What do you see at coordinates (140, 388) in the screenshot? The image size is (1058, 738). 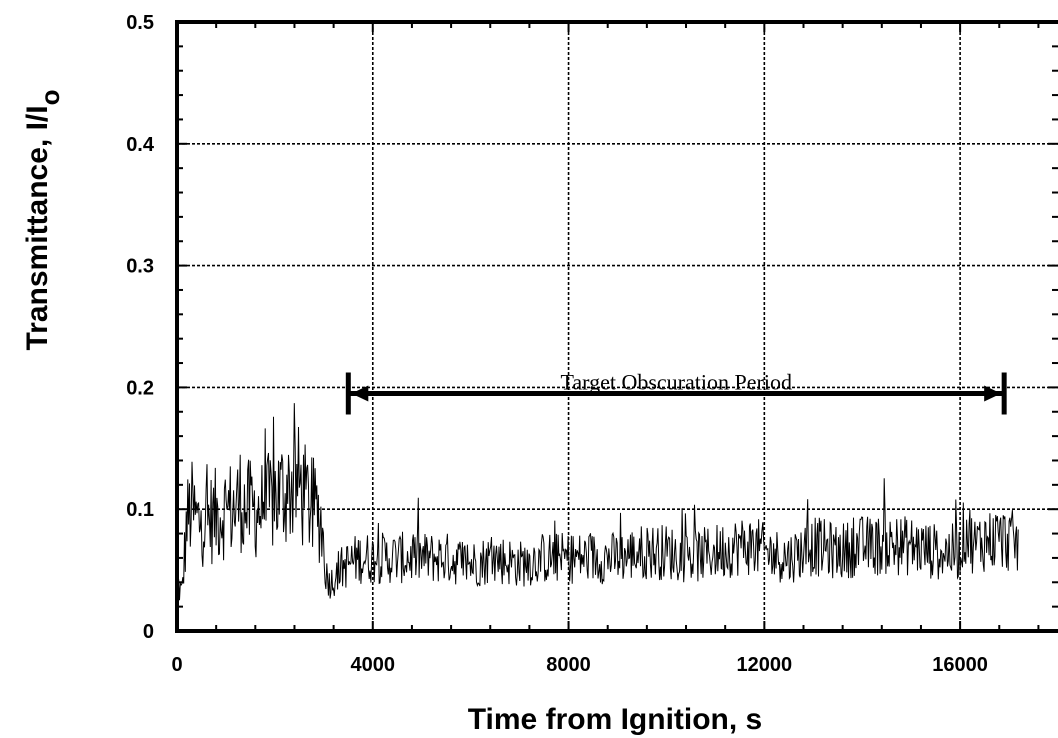 I see `y-tick-label: 0.2` at bounding box center [140, 388].